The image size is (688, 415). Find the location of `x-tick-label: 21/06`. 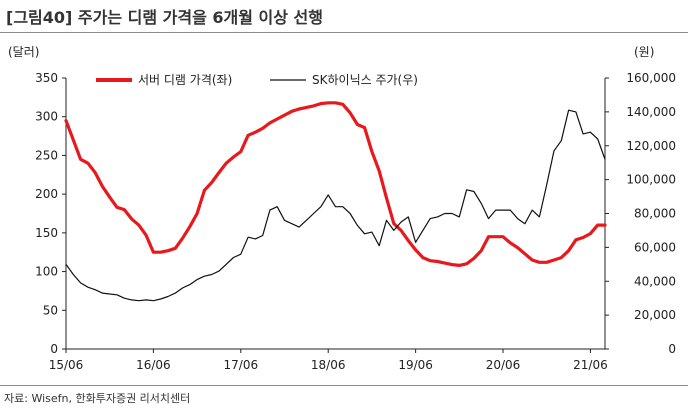

x-tick-label: 21/06 is located at coordinates (590, 365).